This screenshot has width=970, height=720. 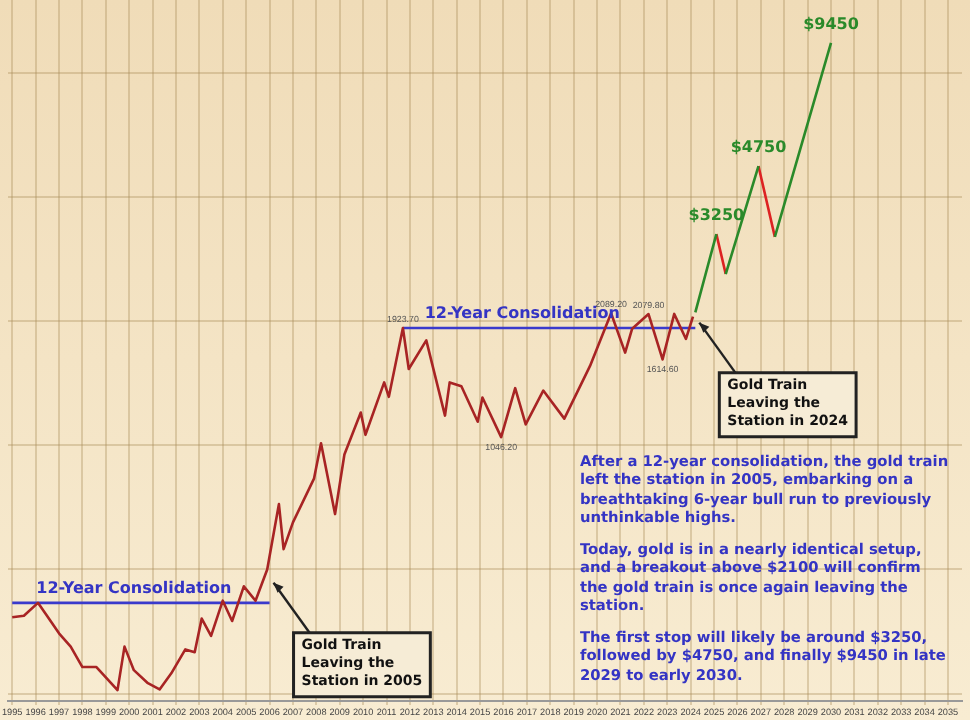 What do you see at coordinates (831, 23) in the screenshot?
I see `data-label: $9450` at bounding box center [831, 23].